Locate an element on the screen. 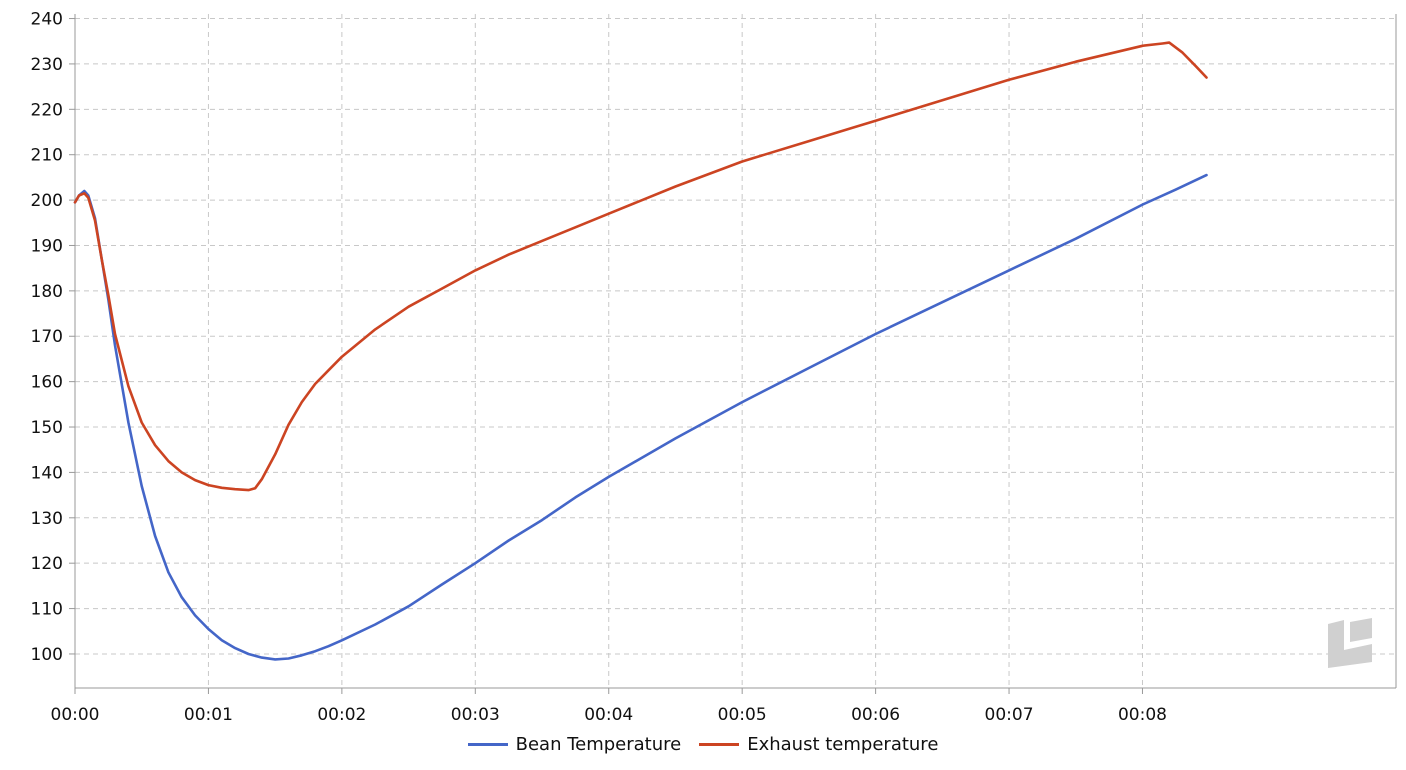 This screenshot has width=1406, height=770. x-tick-label: 00:01 is located at coordinates (208, 715).